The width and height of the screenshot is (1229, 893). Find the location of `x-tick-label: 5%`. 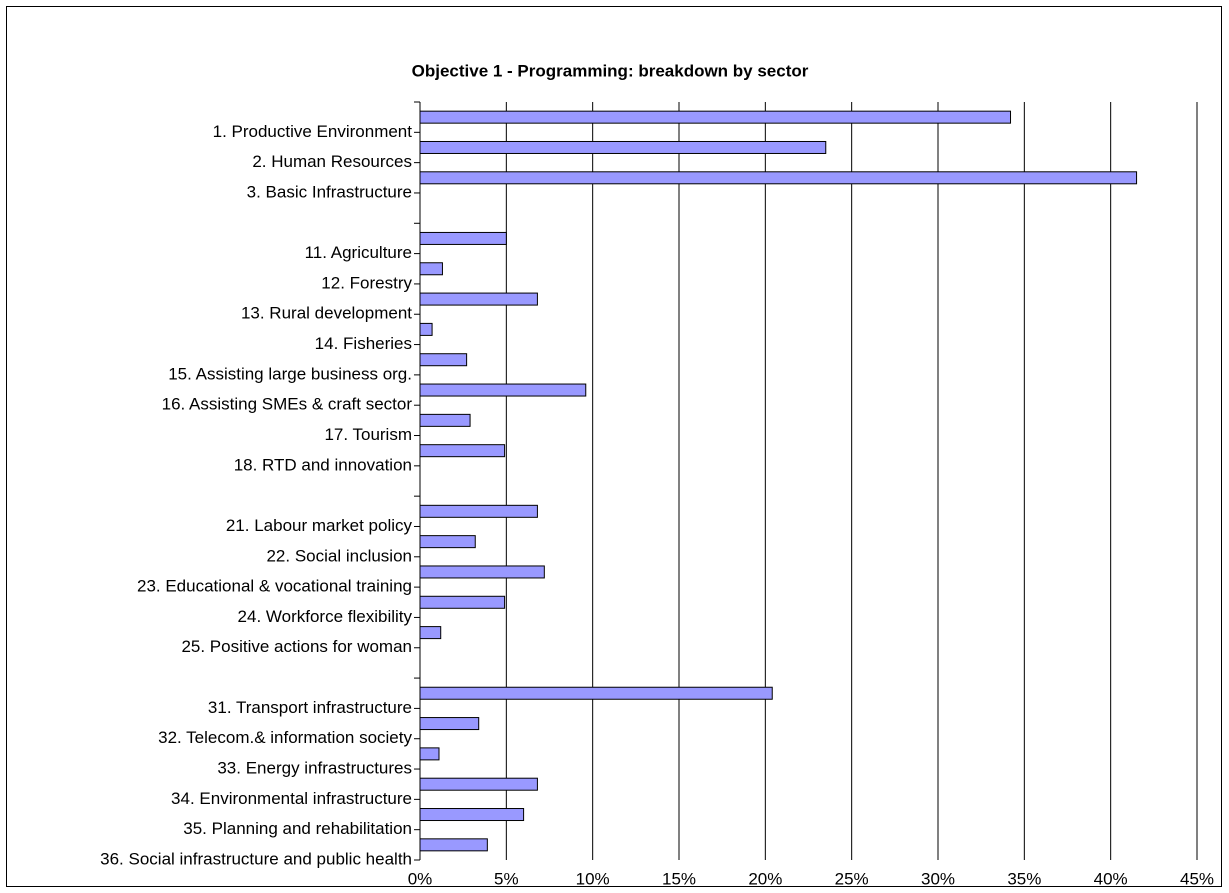

x-tick-label: 5% is located at coordinates (506, 878).